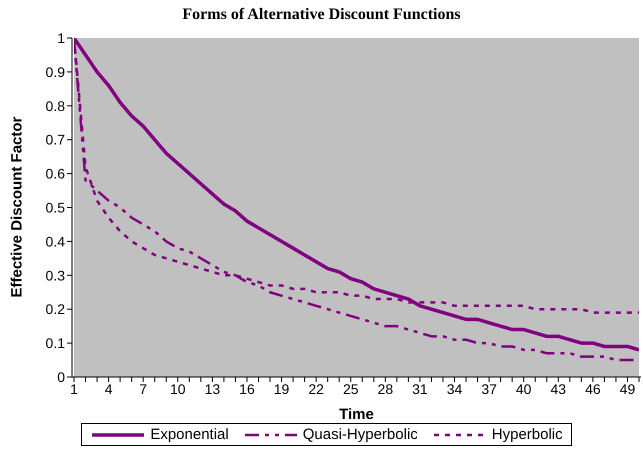  What do you see at coordinates (386, 388) in the screenshot?
I see `x-tick-label: 28` at bounding box center [386, 388].